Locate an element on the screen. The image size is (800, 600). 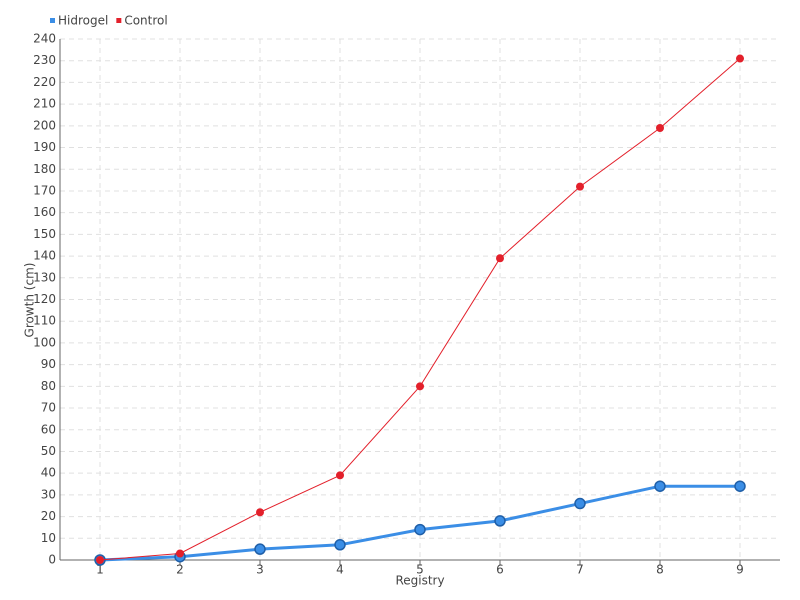
y-tick-label: 160 is located at coordinates (44, 212).